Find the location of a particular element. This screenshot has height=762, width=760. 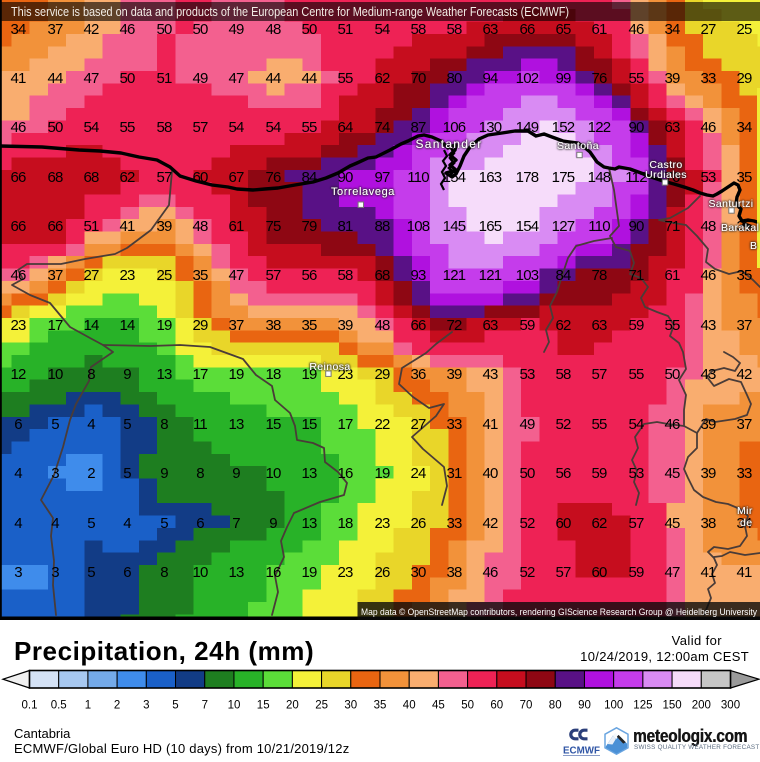

svg-text: 60 is located at coordinates (563, 523).